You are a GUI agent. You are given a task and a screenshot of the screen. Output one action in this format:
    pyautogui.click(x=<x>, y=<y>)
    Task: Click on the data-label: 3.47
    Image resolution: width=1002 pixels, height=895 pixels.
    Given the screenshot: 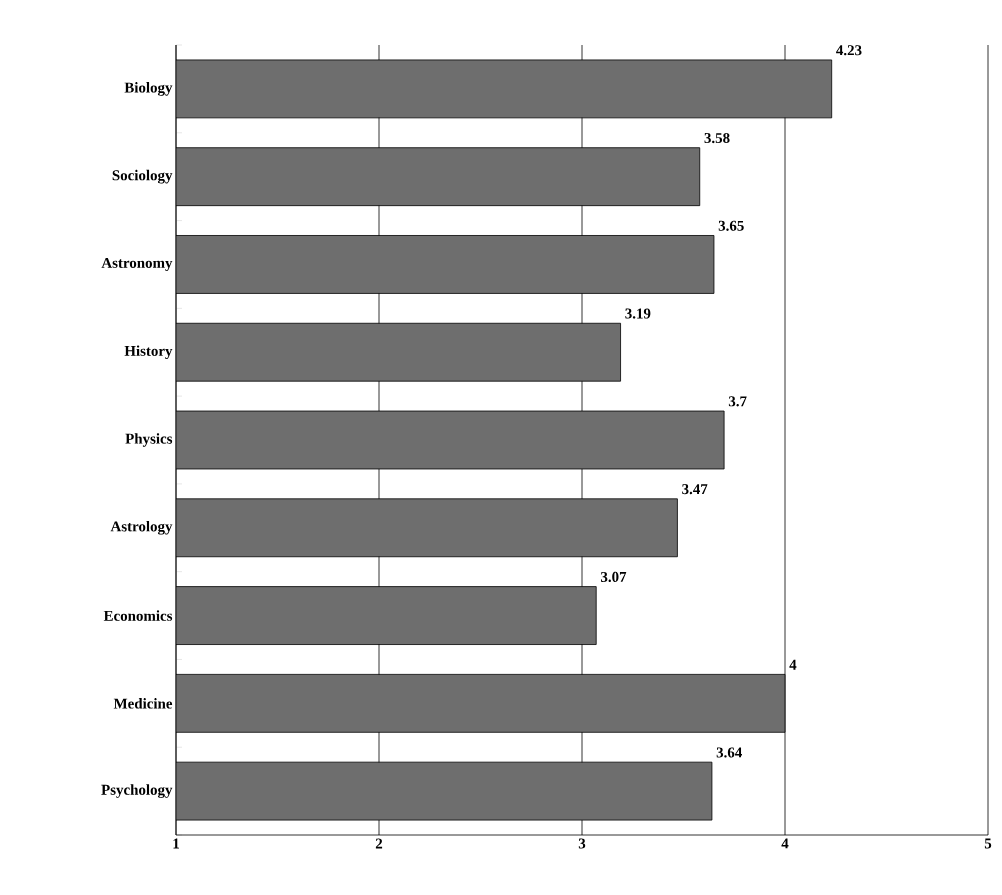 What is the action you would take?
    pyautogui.click(x=695, y=489)
    